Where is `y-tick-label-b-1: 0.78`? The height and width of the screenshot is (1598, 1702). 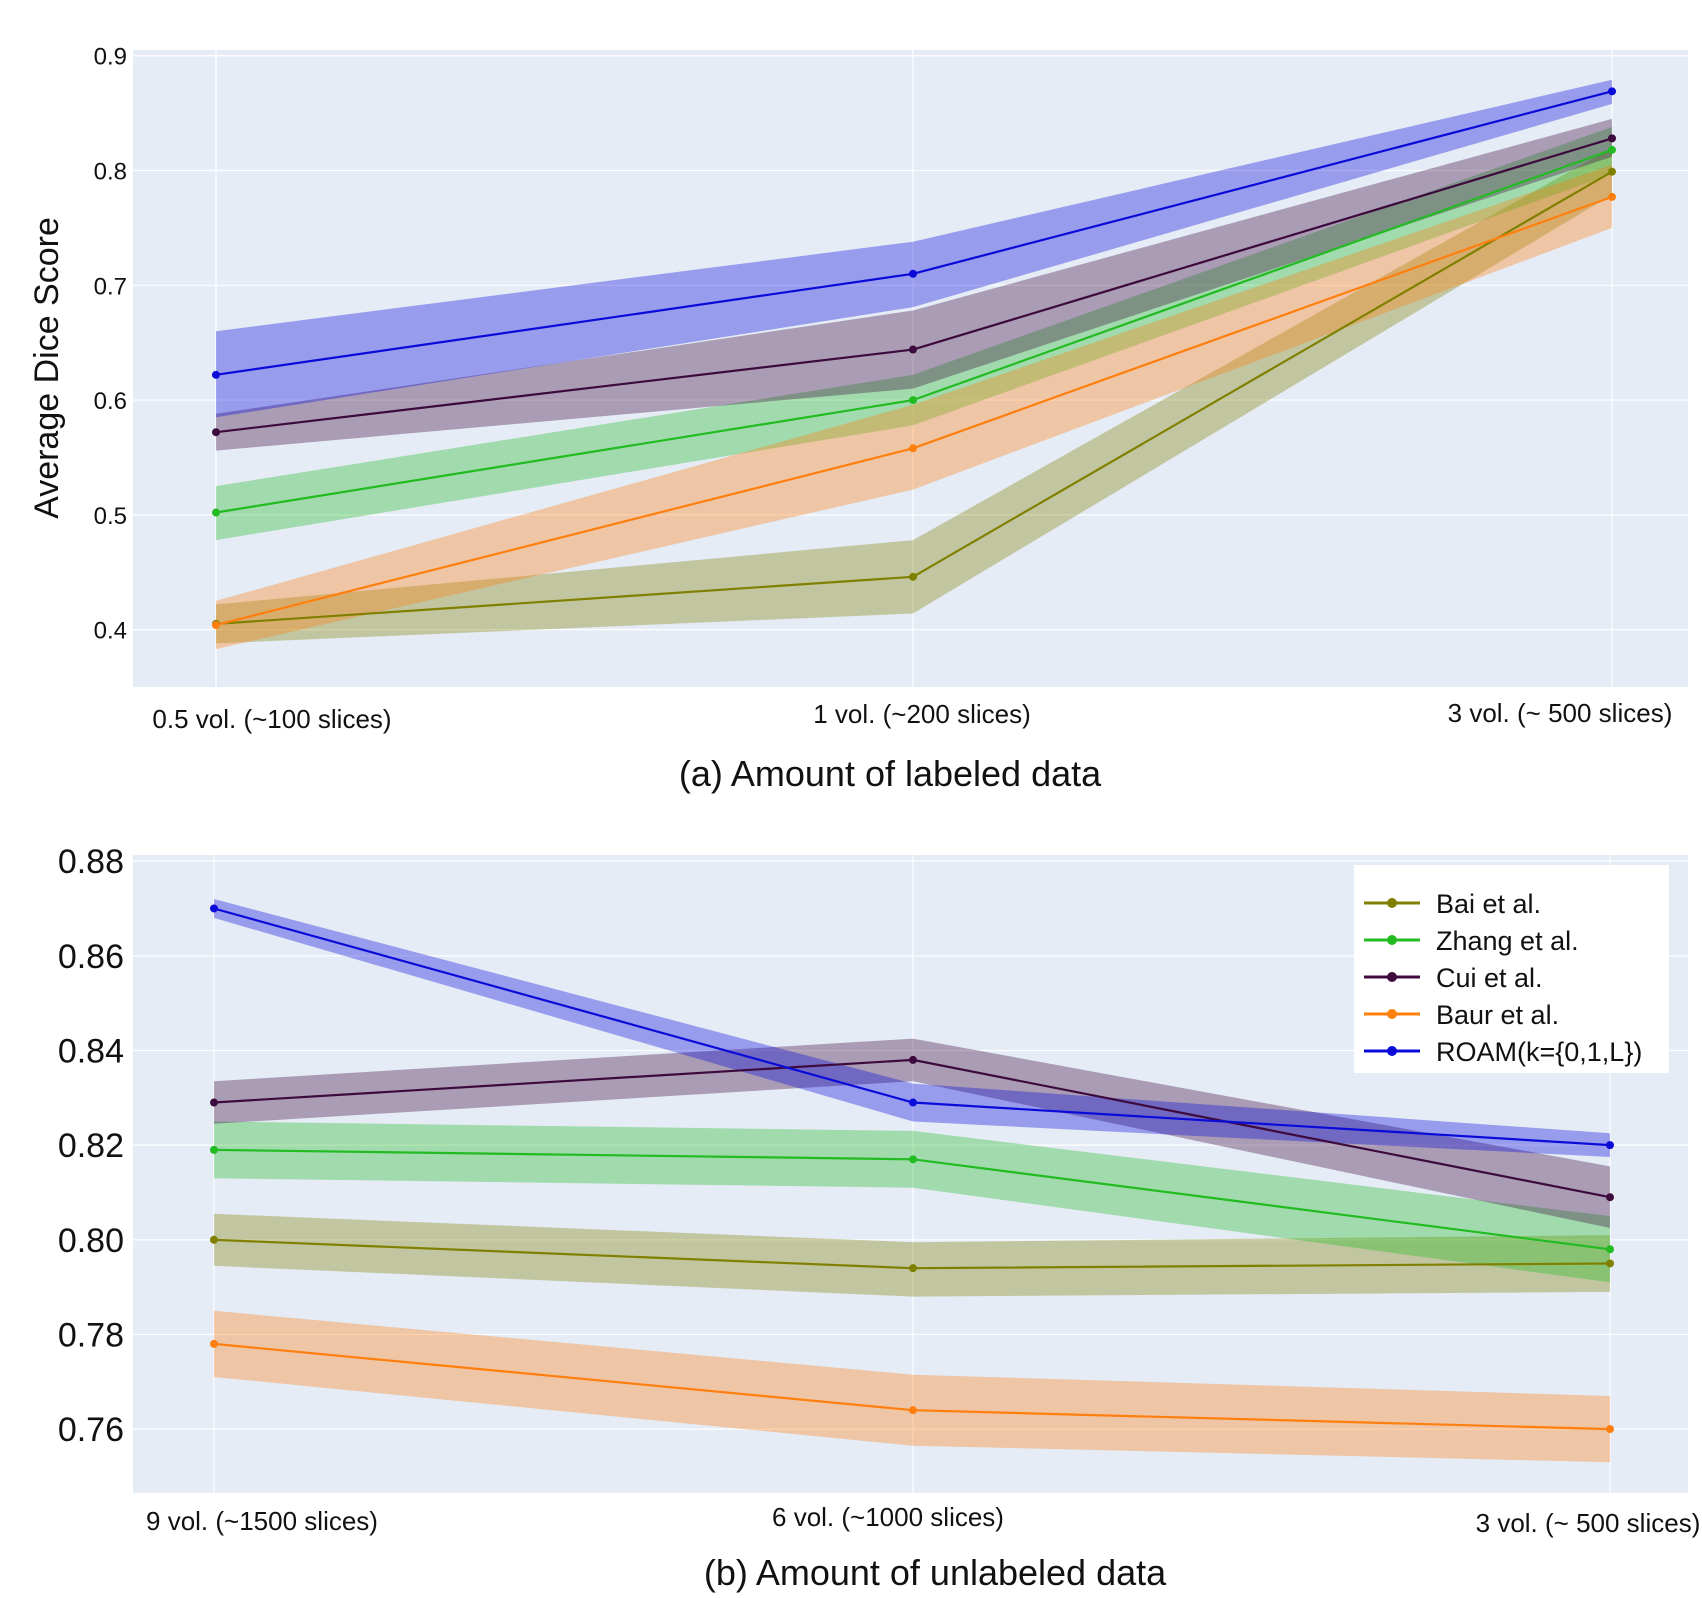 y-tick-label-b-1: 0.78 is located at coordinates (91, 1335).